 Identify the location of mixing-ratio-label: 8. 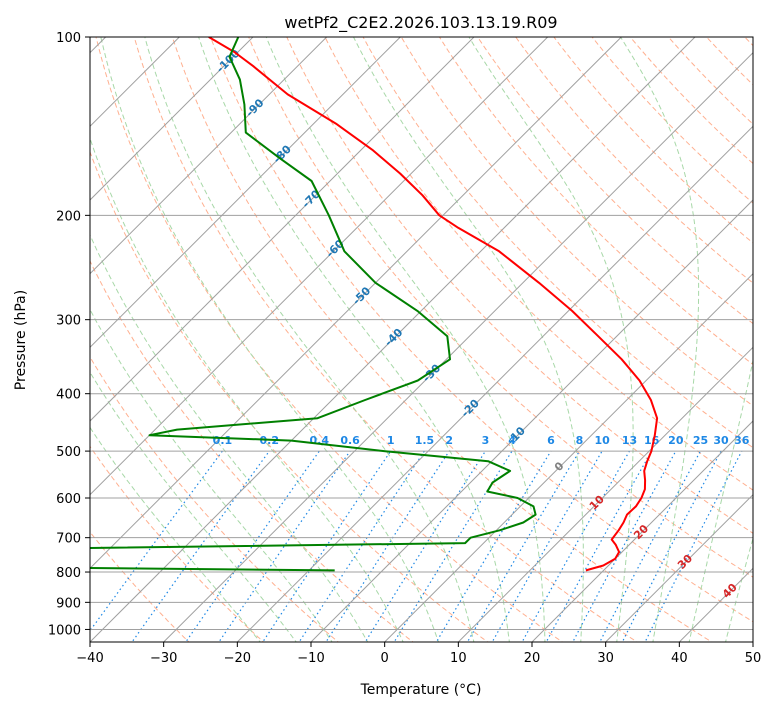
(580, 440).